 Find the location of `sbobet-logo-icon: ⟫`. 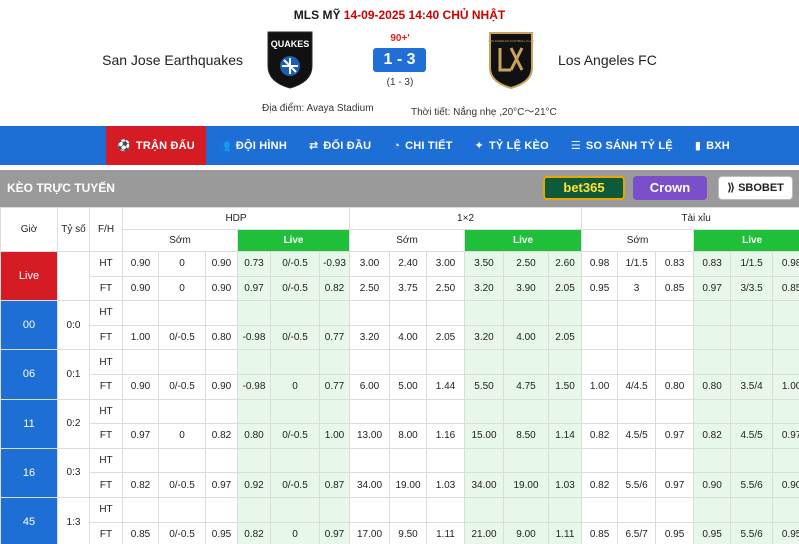

sbobet-logo-icon: ⟫ is located at coordinates (733, 188).